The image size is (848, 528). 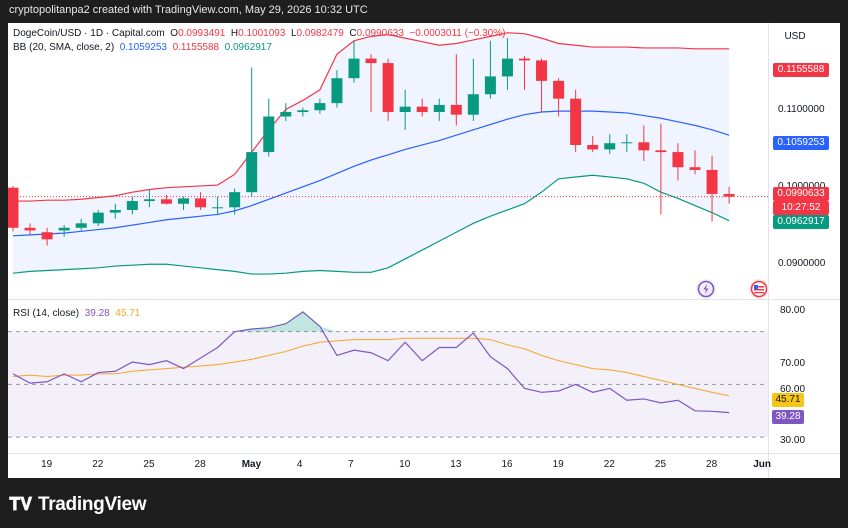 What do you see at coordinates (47, 464) in the screenshot?
I see `time-axis-tick: 19` at bounding box center [47, 464].